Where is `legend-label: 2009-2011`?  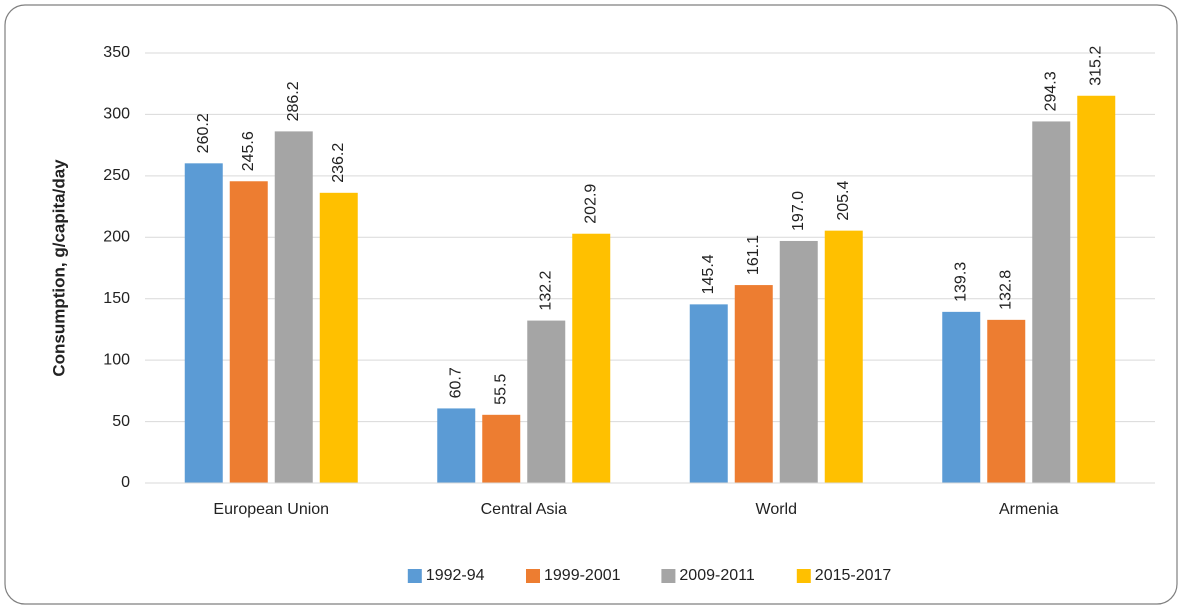 legend-label: 2009-2011 is located at coordinates (716, 575).